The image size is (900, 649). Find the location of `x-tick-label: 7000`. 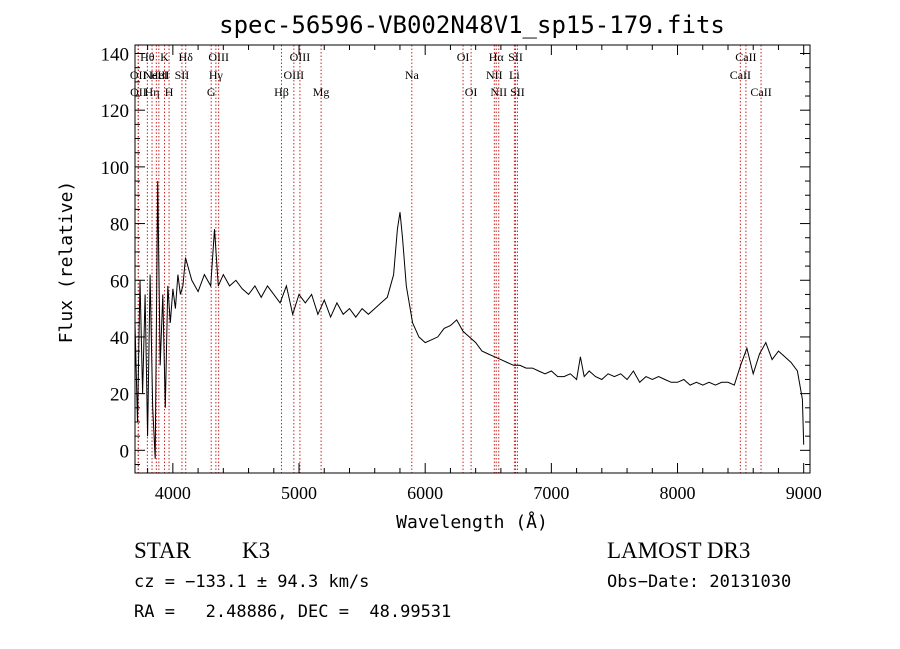

x-tick-label: 7000 is located at coordinates (551, 493).